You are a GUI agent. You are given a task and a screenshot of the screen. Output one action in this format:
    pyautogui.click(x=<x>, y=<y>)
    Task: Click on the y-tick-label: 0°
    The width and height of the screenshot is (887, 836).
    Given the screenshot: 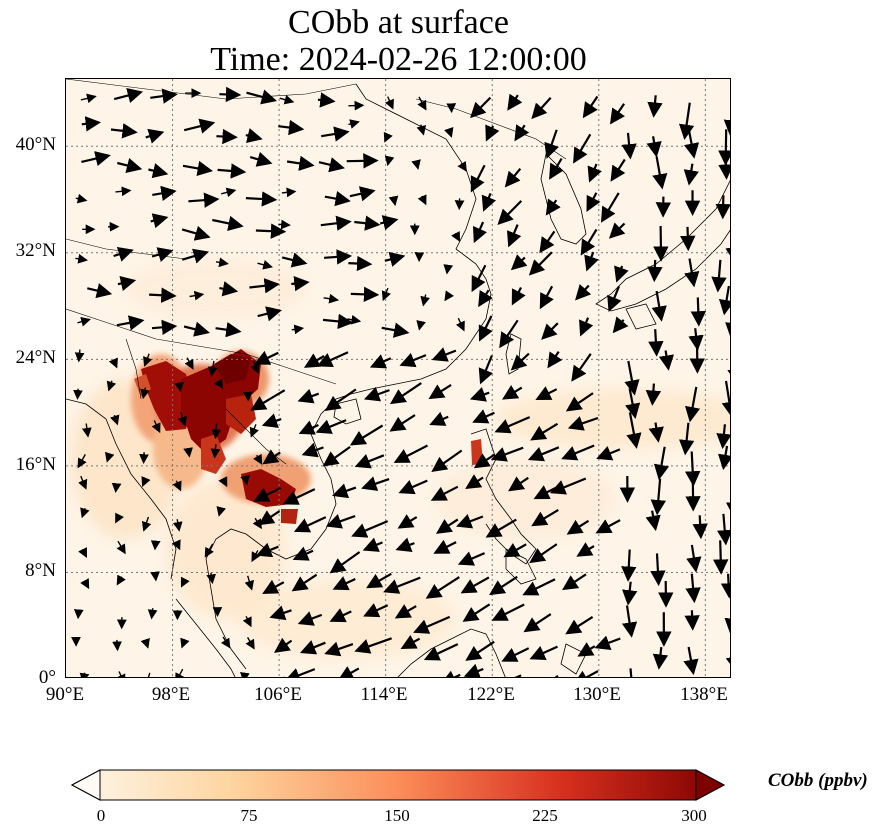 What is the action you would take?
    pyautogui.click(x=47, y=677)
    